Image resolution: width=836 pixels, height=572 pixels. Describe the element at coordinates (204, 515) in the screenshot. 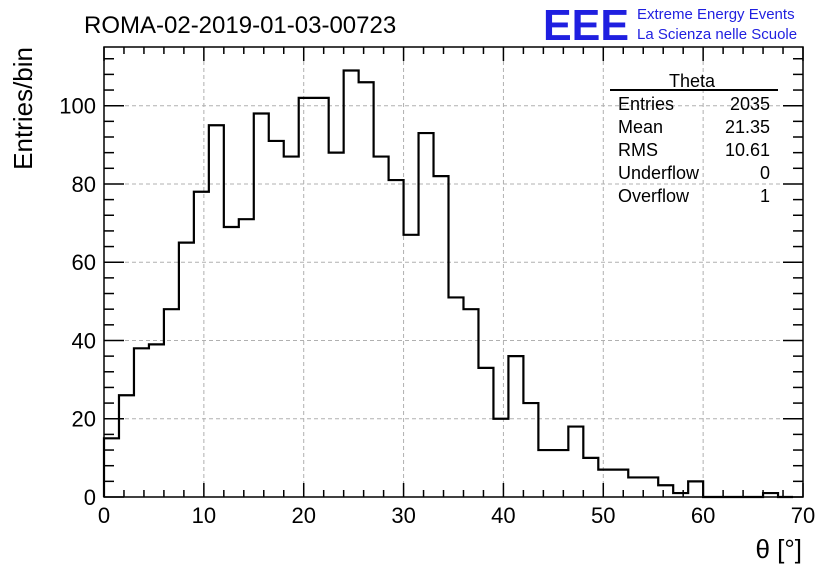

I see `x-tick-label: 10` at that location.